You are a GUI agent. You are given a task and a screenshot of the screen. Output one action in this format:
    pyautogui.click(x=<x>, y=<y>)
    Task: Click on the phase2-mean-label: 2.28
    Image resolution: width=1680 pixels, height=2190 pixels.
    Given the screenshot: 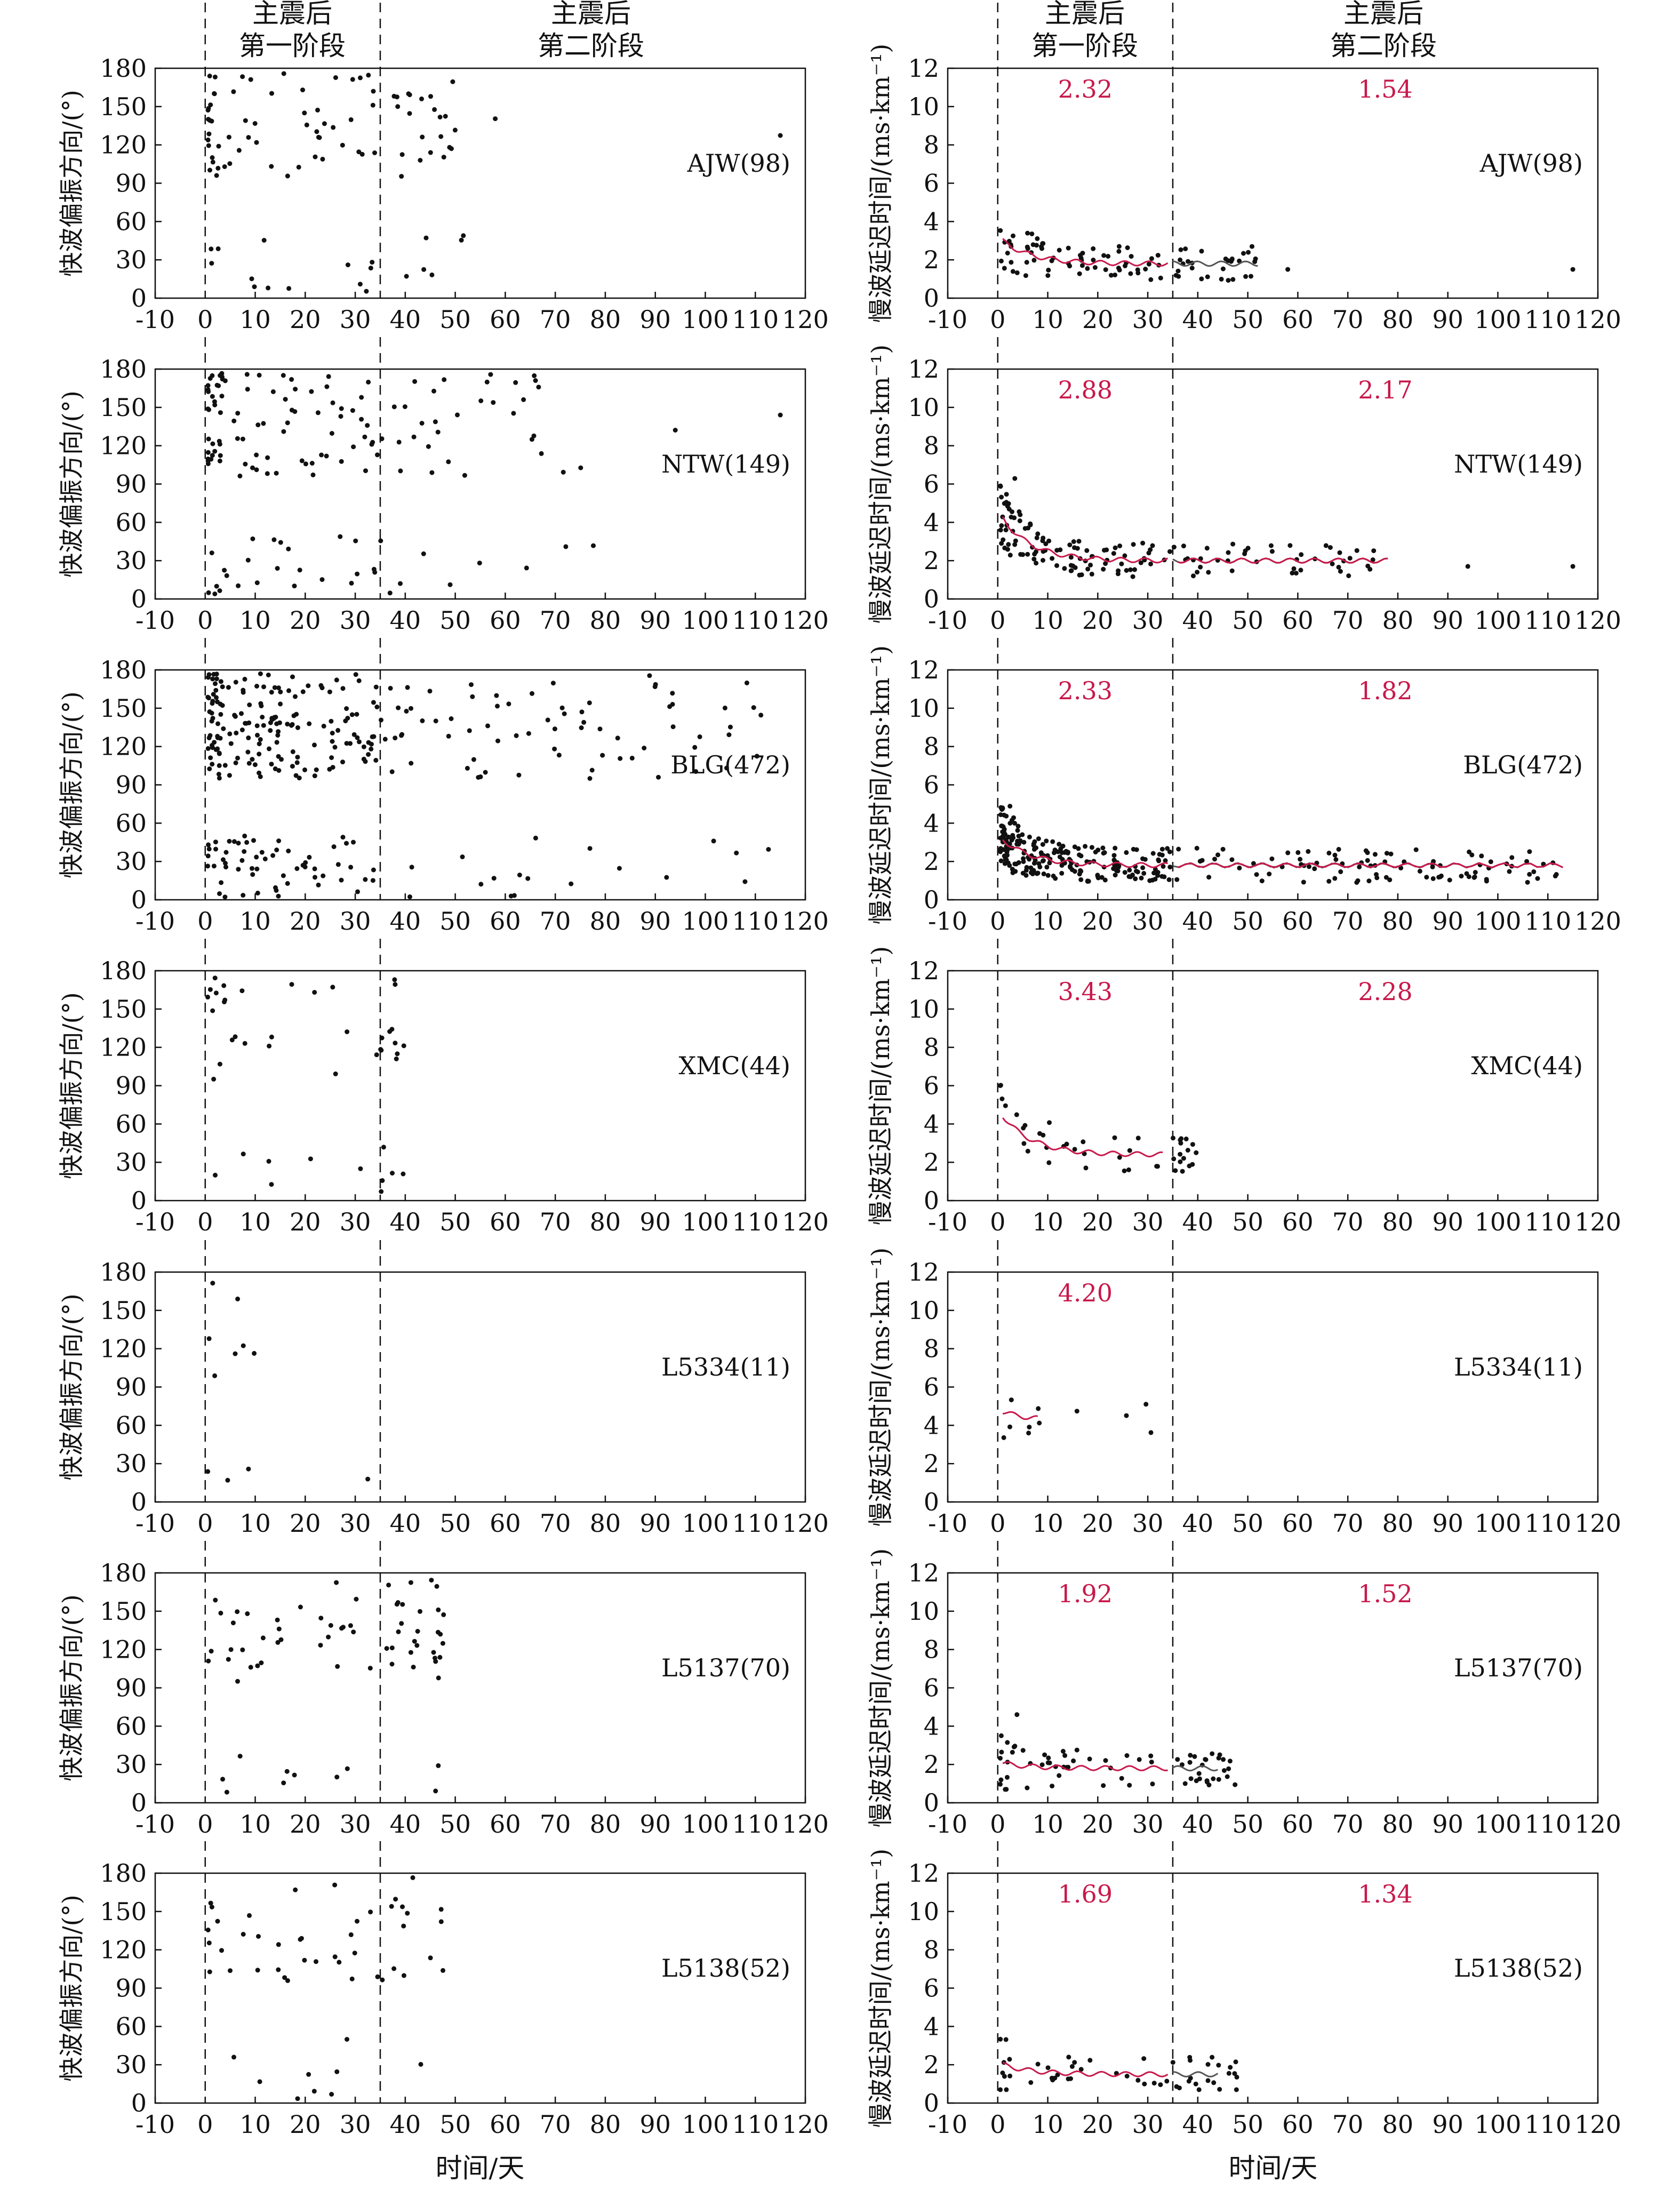 What is the action you would take?
    pyautogui.click(x=1385, y=991)
    